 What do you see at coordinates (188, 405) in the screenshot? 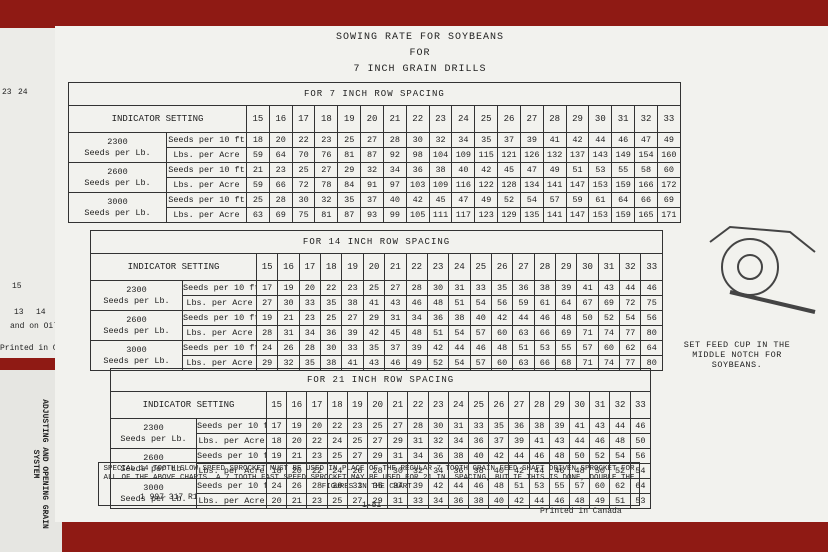
I see `setting-label: INDICATOR SETTING` at bounding box center [188, 405].